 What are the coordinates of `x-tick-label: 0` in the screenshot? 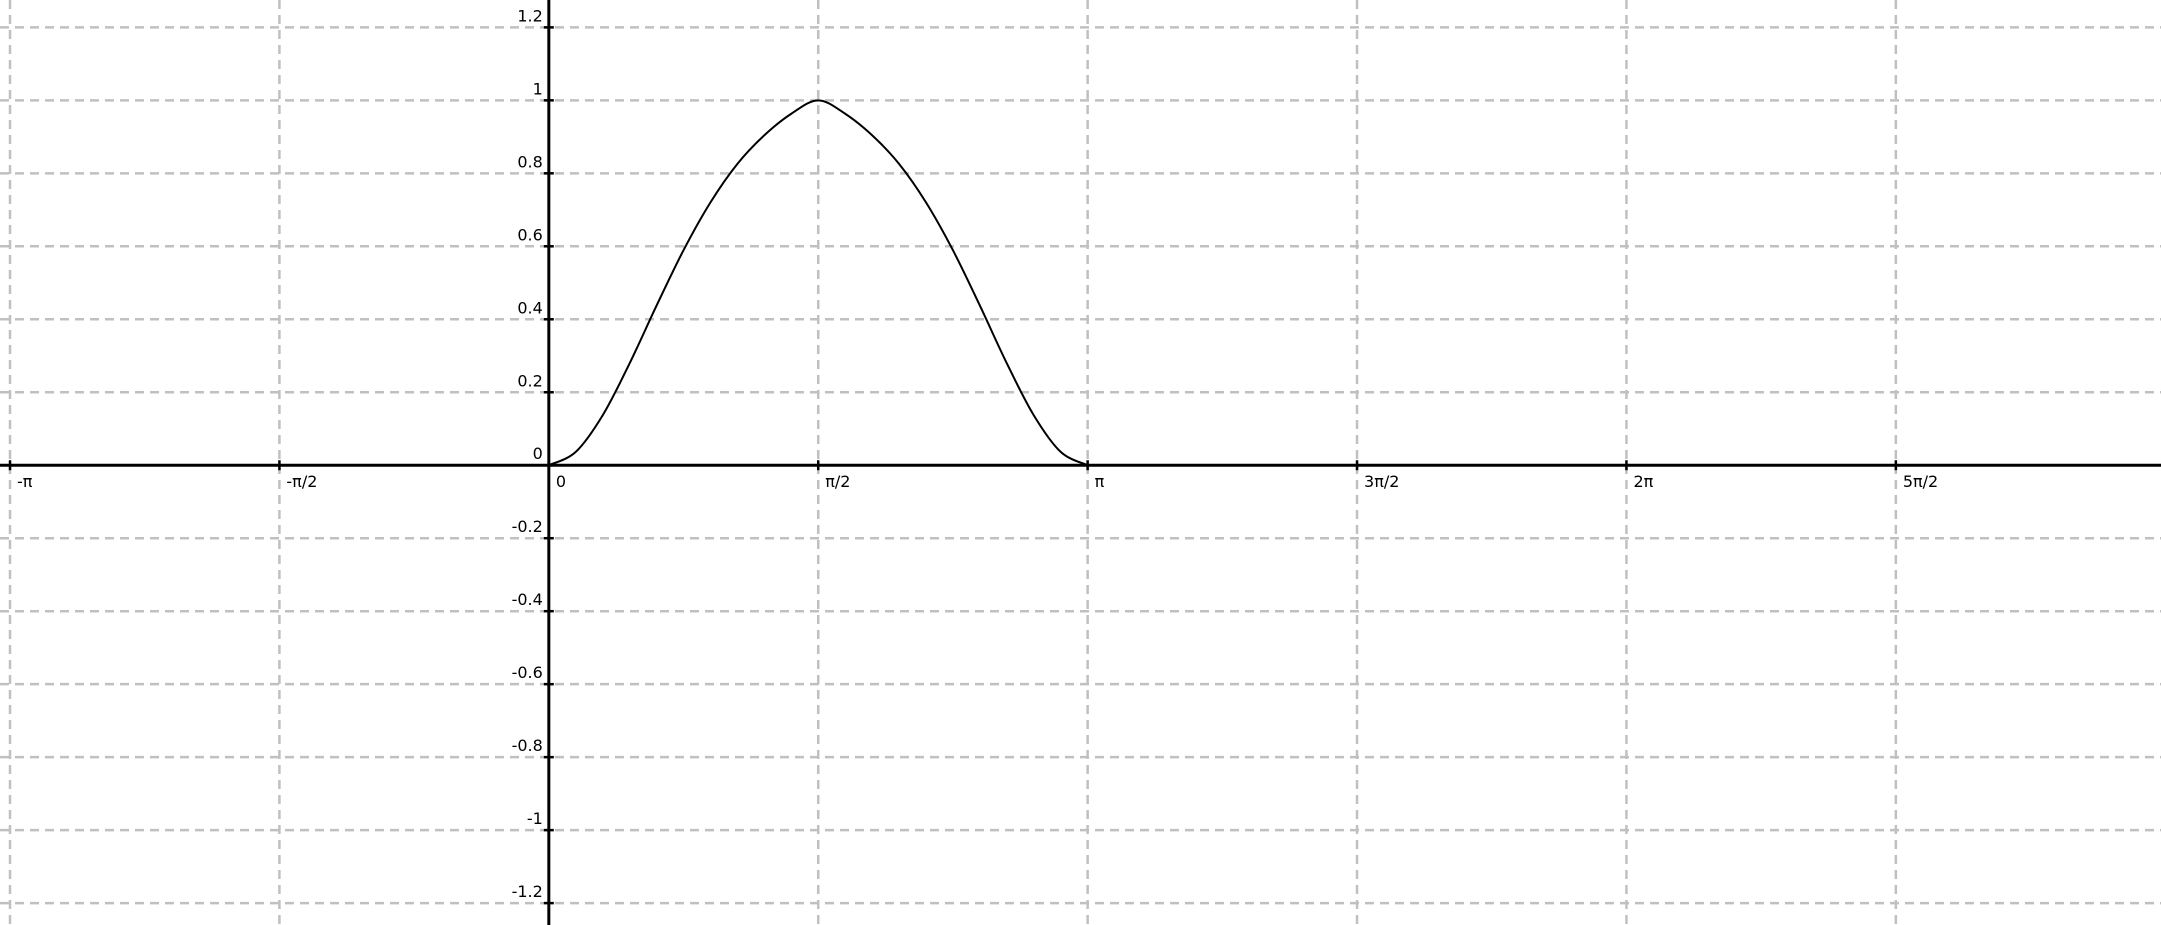 It's located at (561, 481).